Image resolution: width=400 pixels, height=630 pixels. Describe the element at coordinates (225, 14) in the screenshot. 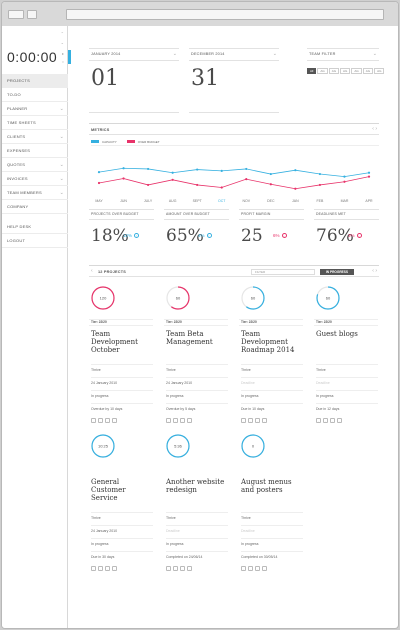

I see `browser-address-bar` at that location.